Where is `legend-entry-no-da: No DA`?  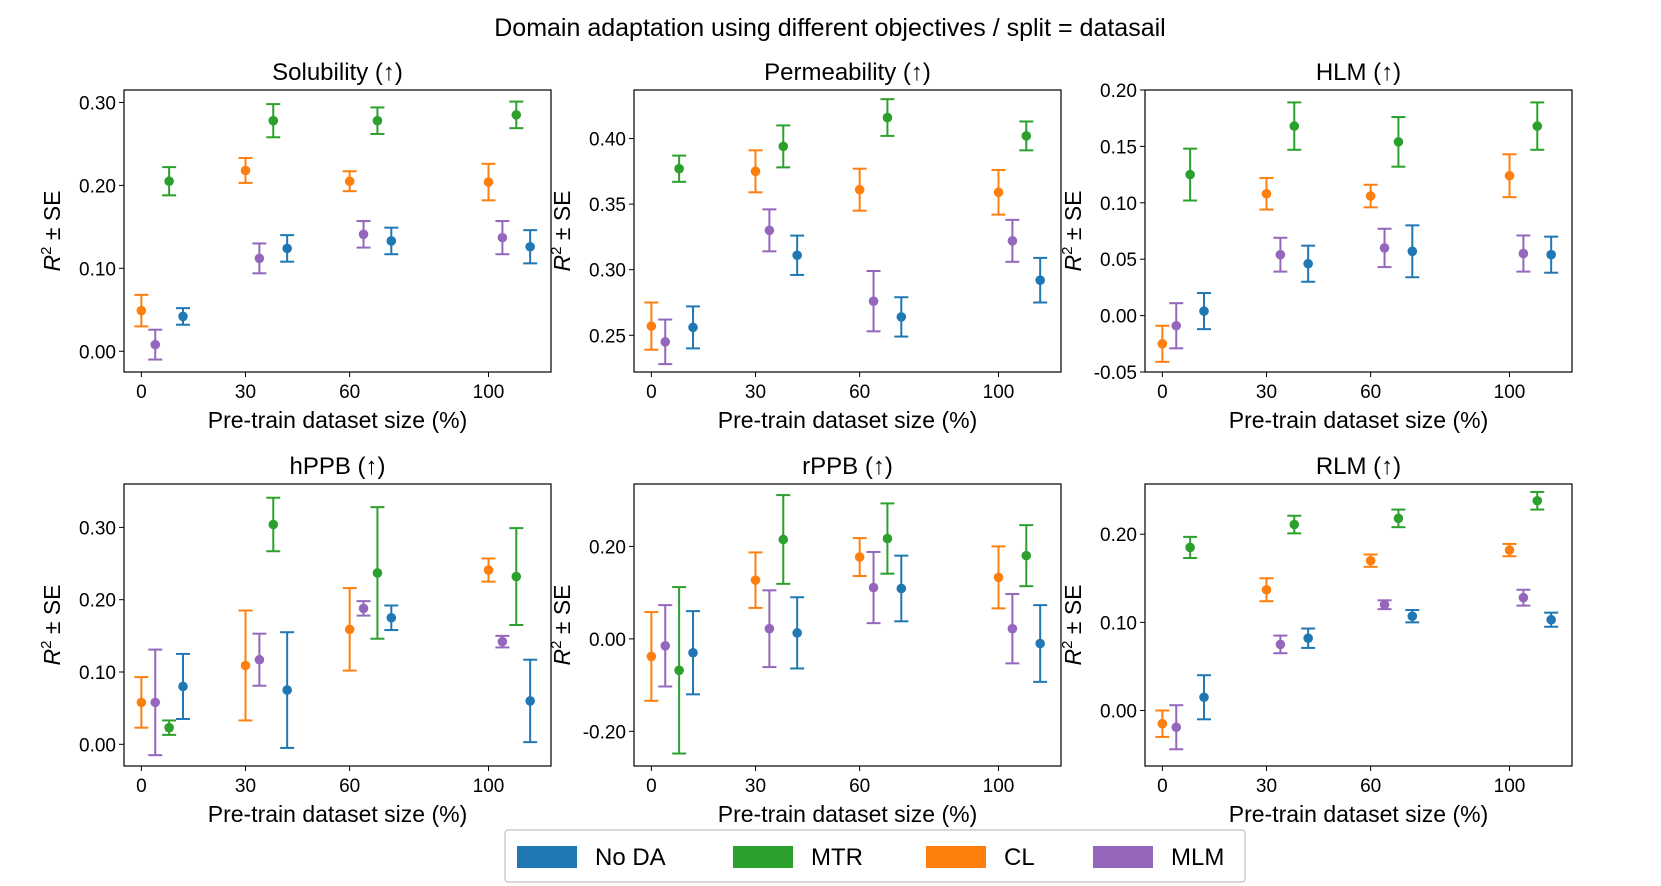
legend-entry-no-da: No DA is located at coordinates (591, 857).